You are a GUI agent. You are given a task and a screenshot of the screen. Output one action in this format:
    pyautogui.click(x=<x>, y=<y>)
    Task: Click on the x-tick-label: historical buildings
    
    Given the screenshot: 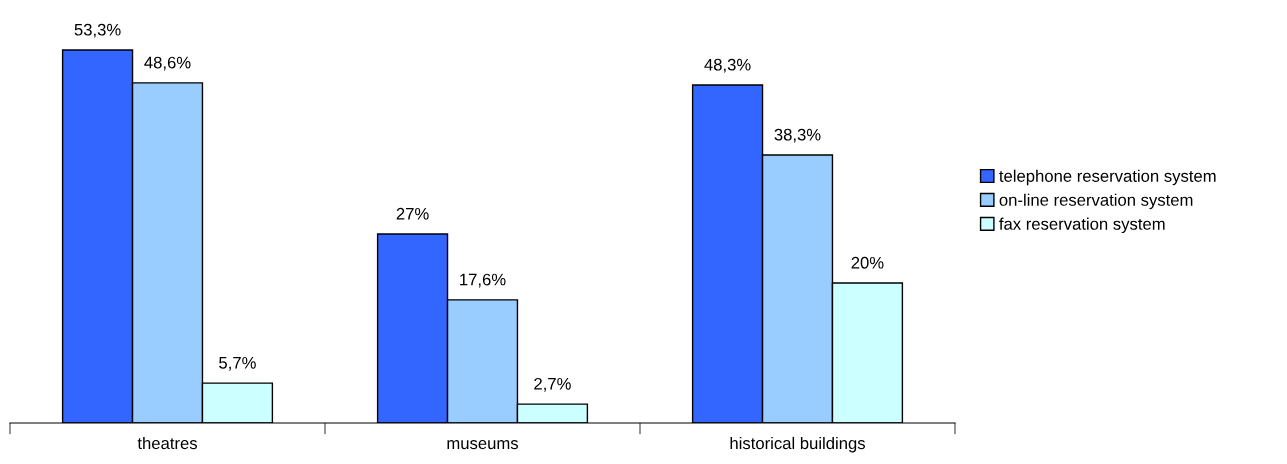 What is the action you would take?
    pyautogui.click(x=797, y=444)
    